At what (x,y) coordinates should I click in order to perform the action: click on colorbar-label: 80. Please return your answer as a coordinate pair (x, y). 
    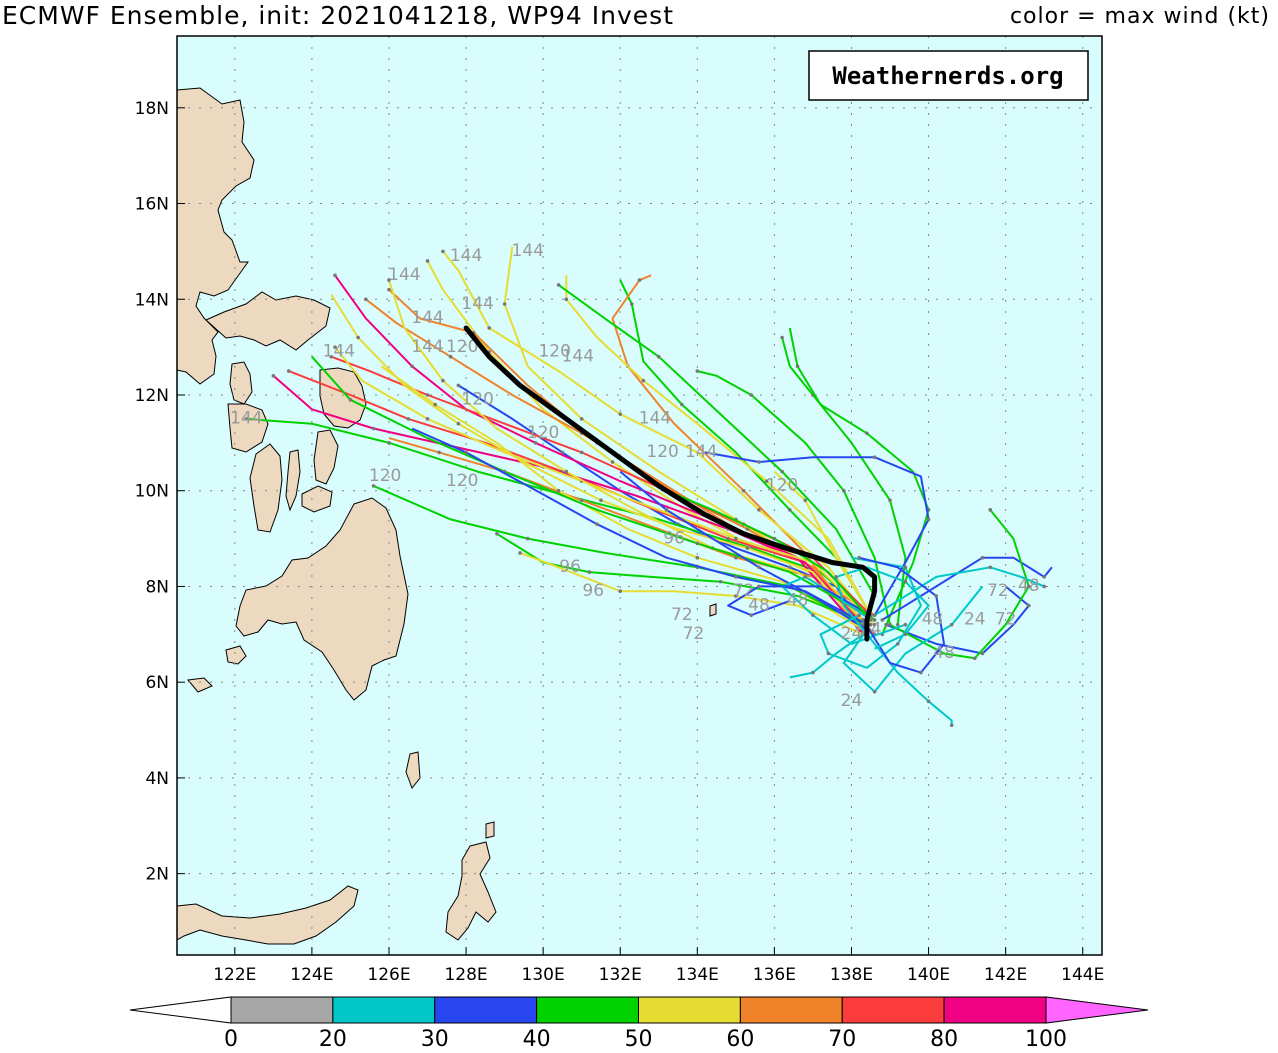
    Looking at the image, I should click on (944, 1039).